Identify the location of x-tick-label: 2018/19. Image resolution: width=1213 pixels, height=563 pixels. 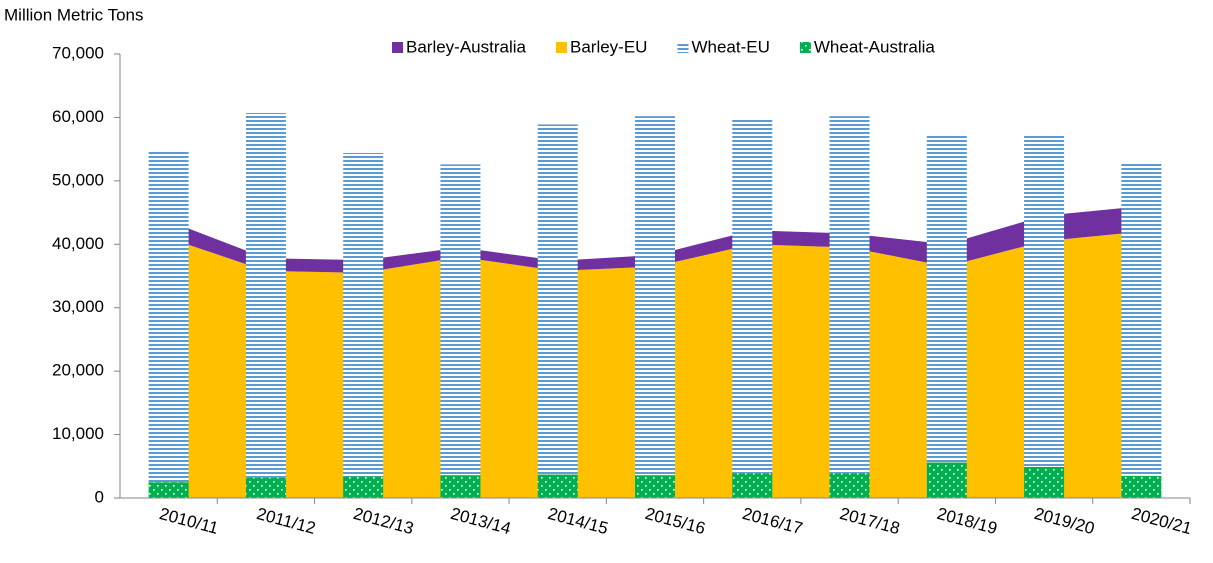
(967, 521).